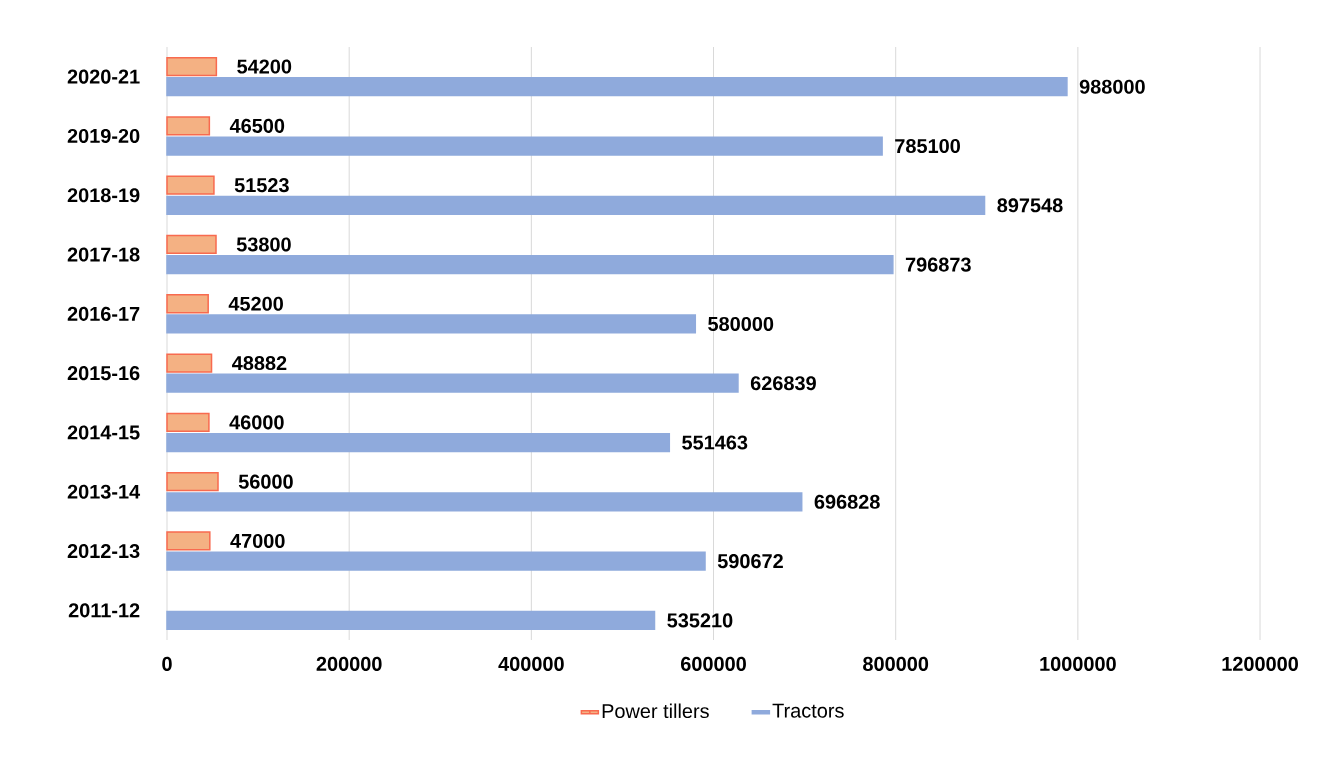 This screenshot has width=1341, height=758. What do you see at coordinates (256, 422) in the screenshot?
I see `data-label: 46000` at bounding box center [256, 422].